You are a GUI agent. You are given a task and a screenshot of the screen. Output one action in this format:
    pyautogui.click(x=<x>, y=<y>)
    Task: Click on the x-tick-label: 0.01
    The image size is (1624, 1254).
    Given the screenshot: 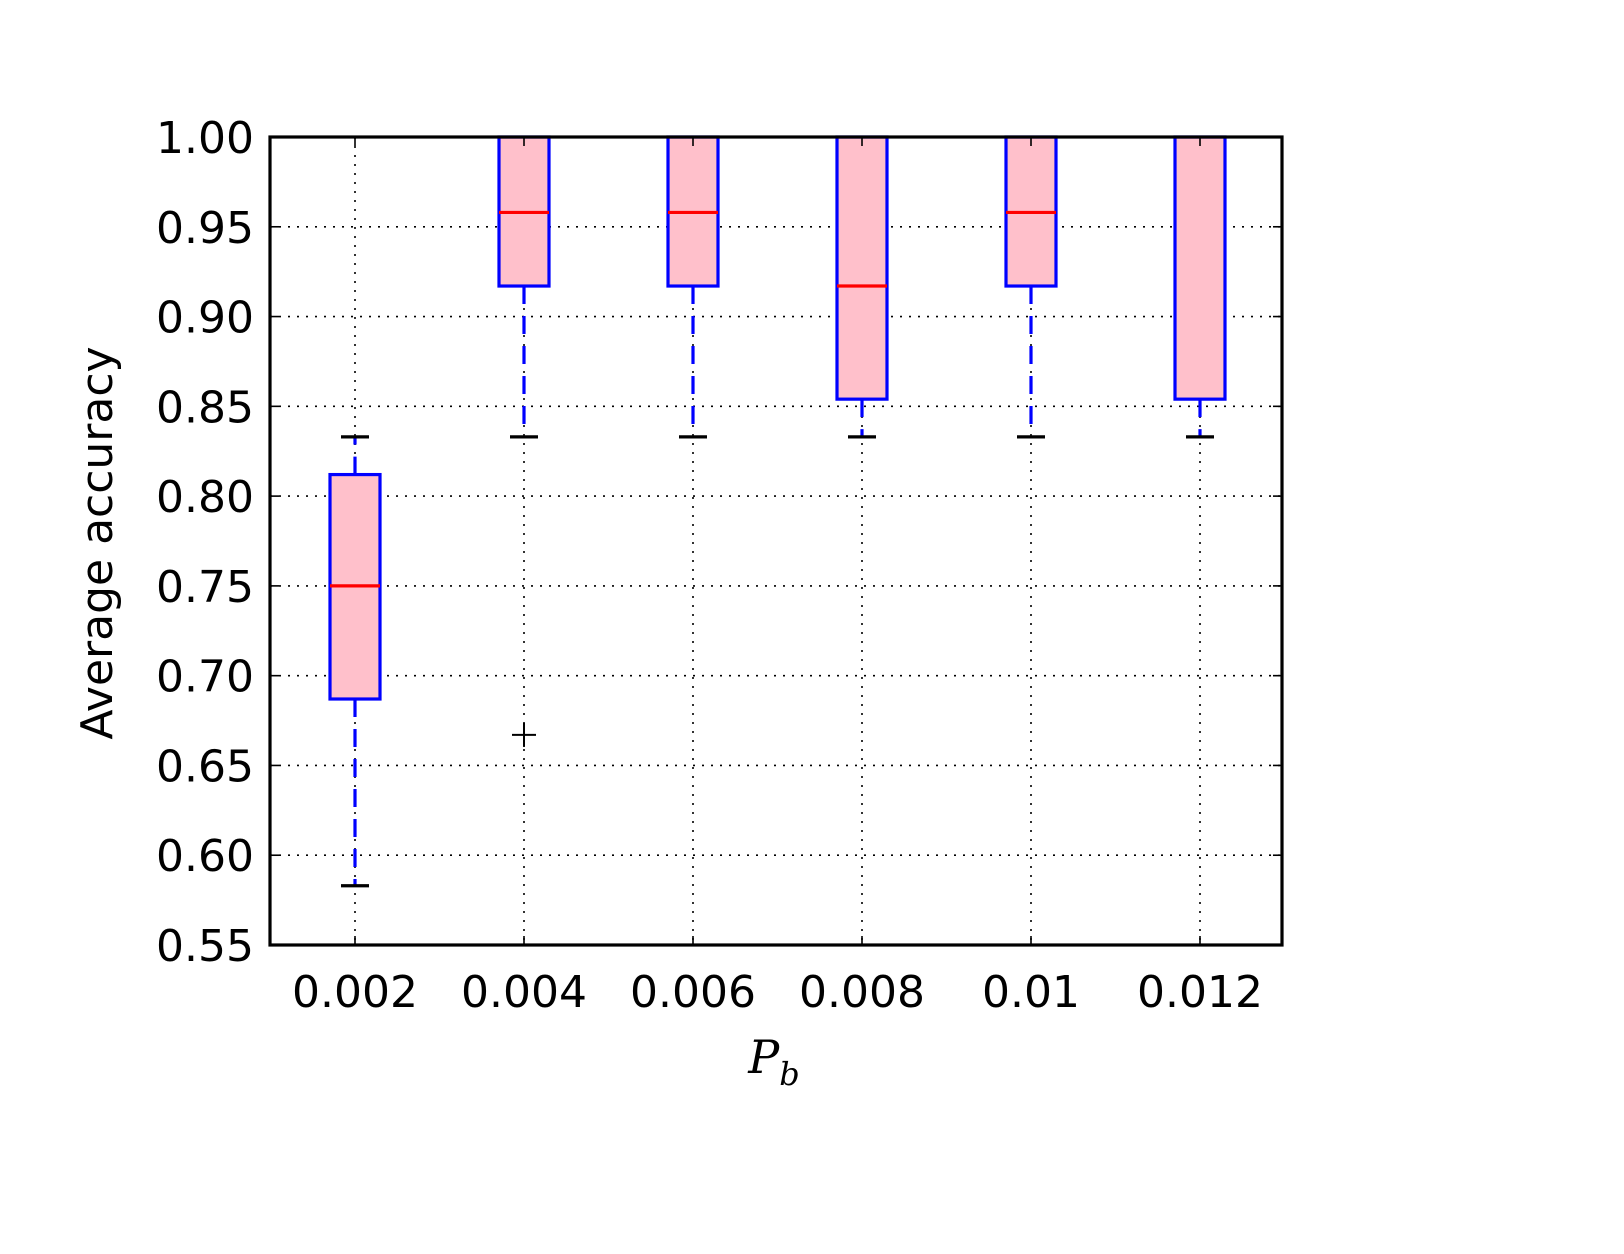 What is the action you would take?
    pyautogui.click(x=1031, y=992)
    